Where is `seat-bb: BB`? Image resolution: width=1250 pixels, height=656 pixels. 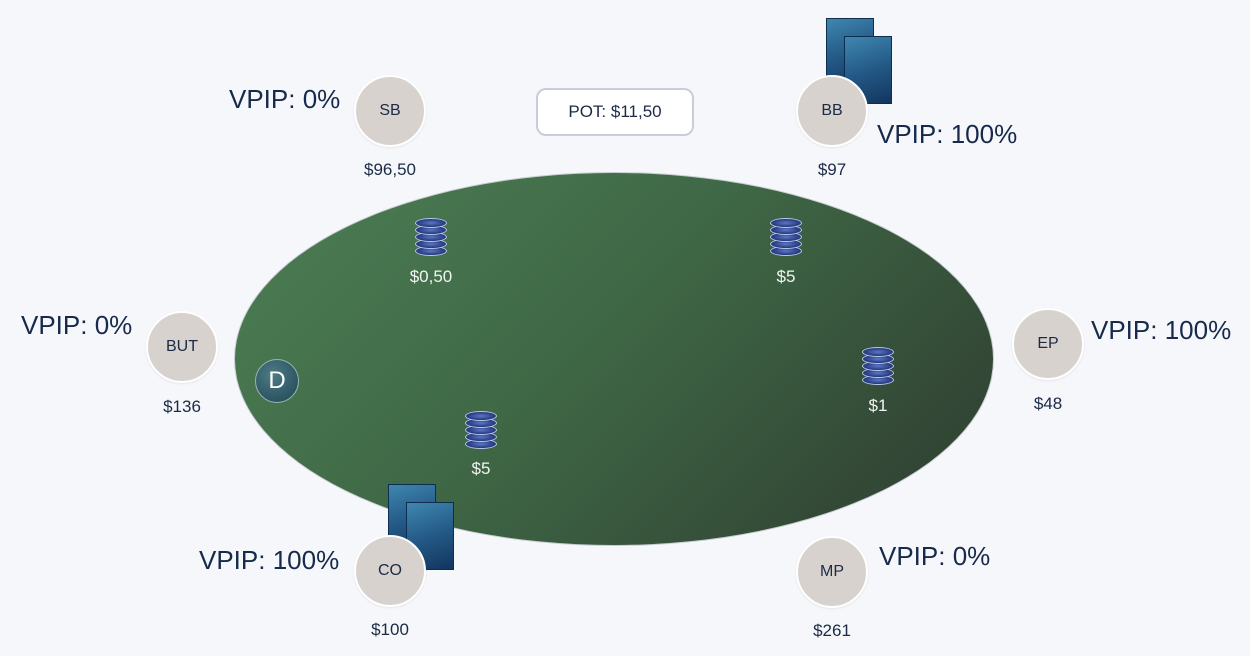 seat-bb: BB is located at coordinates (832, 111).